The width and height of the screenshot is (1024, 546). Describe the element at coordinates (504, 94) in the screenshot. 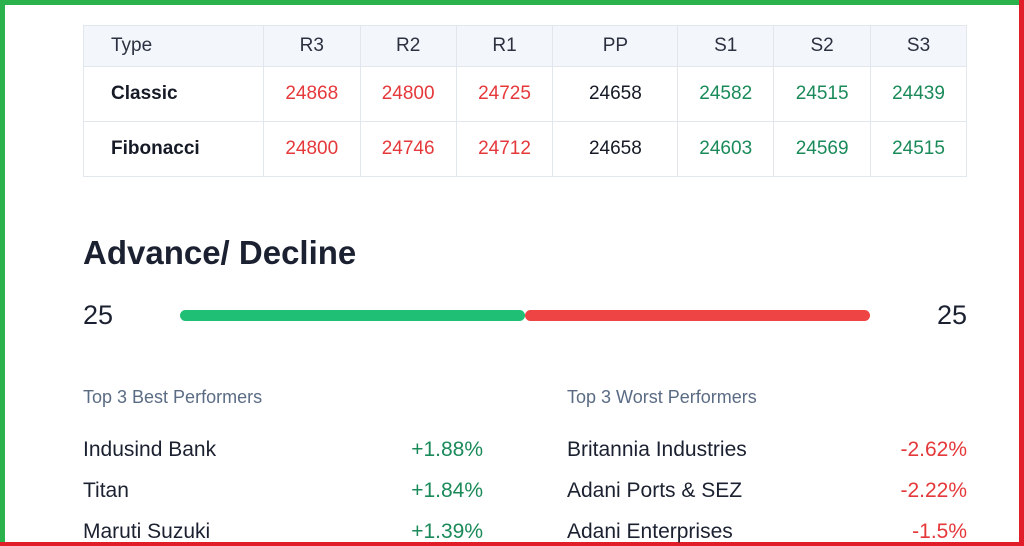

I see `classic-r1-value: 24725` at that location.